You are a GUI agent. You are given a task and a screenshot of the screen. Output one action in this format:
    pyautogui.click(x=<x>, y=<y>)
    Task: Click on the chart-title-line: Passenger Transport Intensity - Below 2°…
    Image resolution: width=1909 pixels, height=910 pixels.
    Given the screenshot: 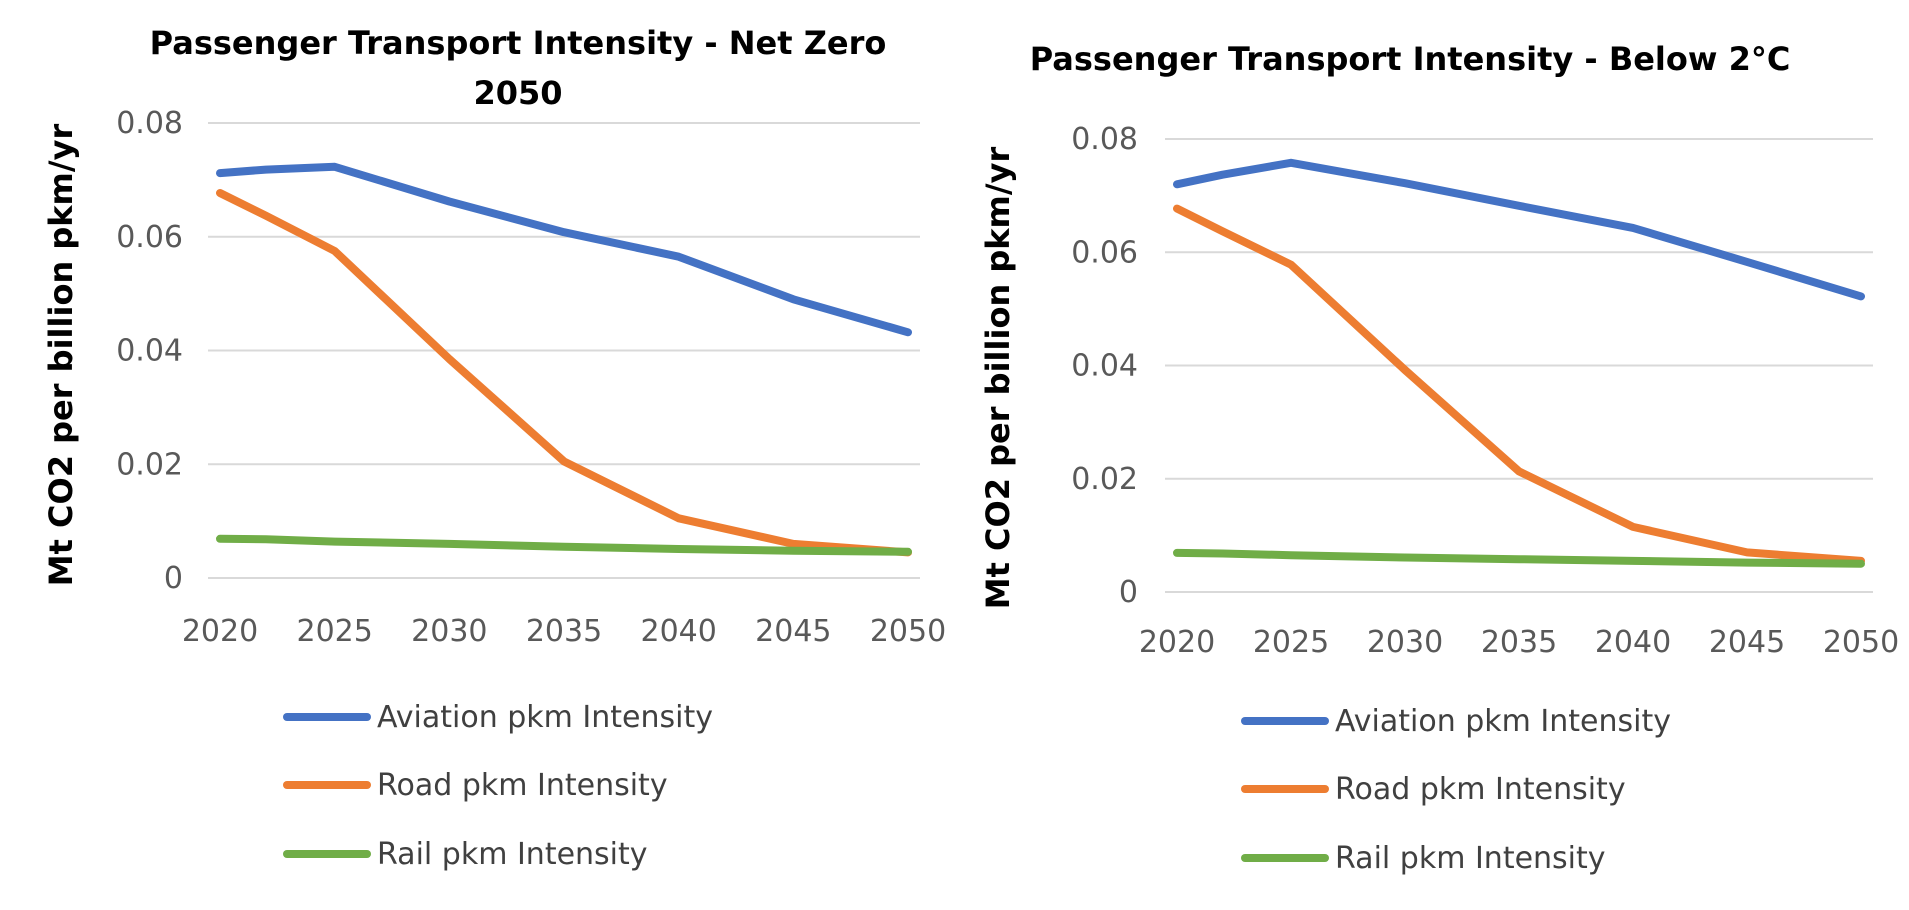 What is the action you would take?
    pyautogui.click(x=1410, y=59)
    